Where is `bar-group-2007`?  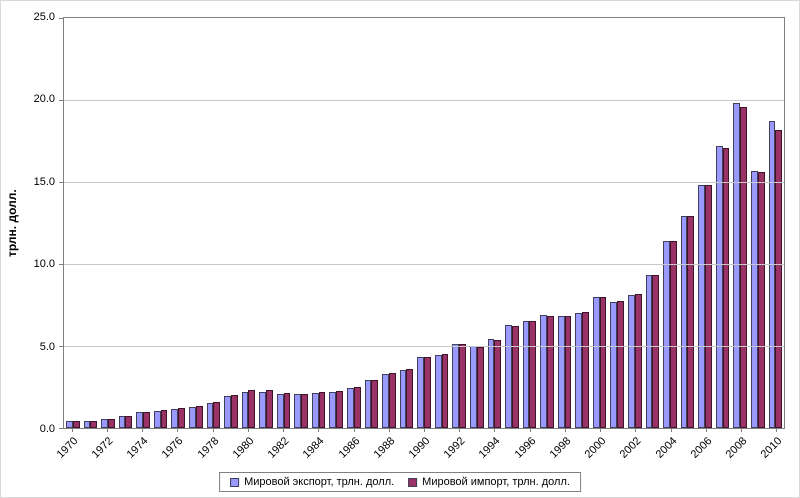 bar-group-2007 is located at coordinates (723, 223).